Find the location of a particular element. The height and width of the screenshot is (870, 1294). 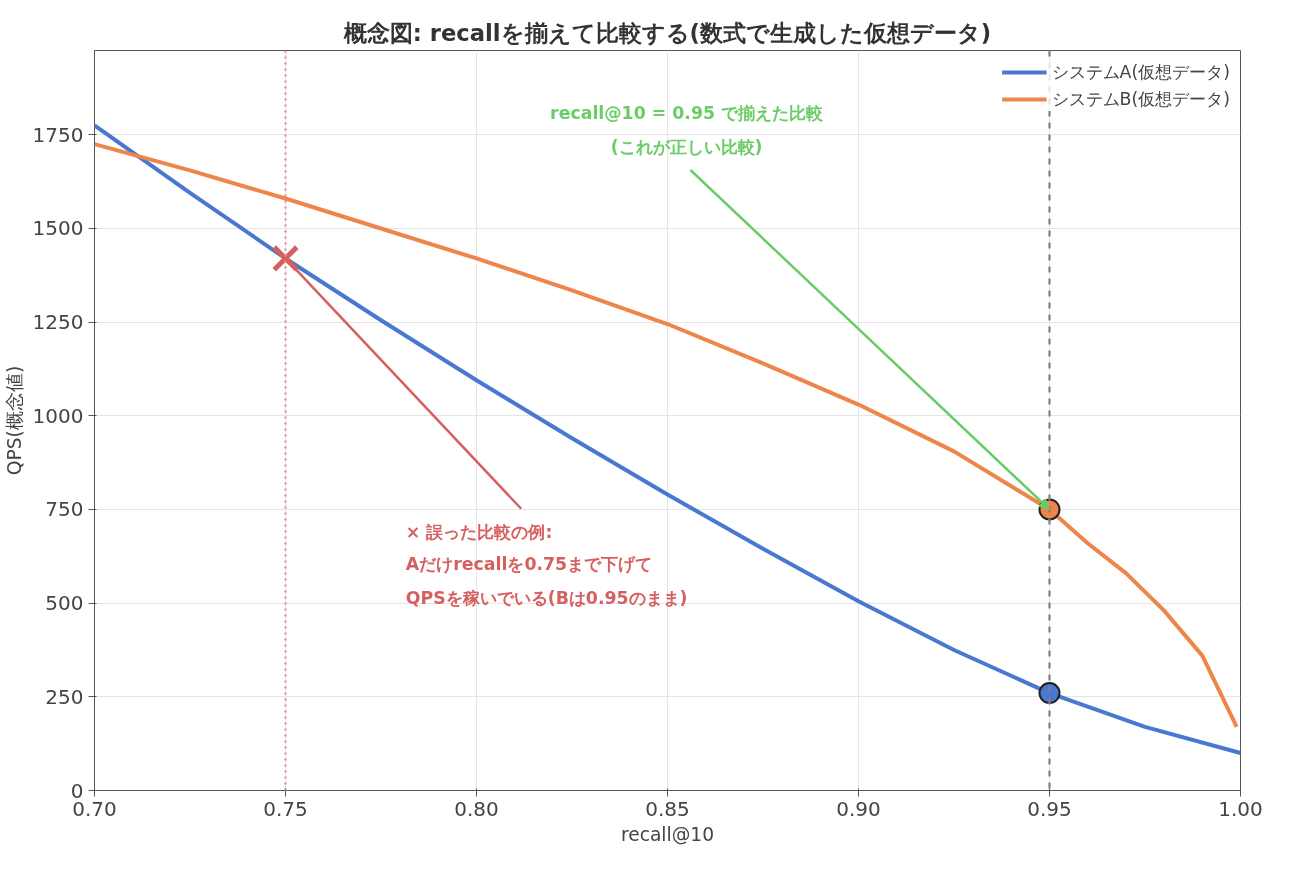

x-tick-label: 1.00 is located at coordinates (1240, 808).